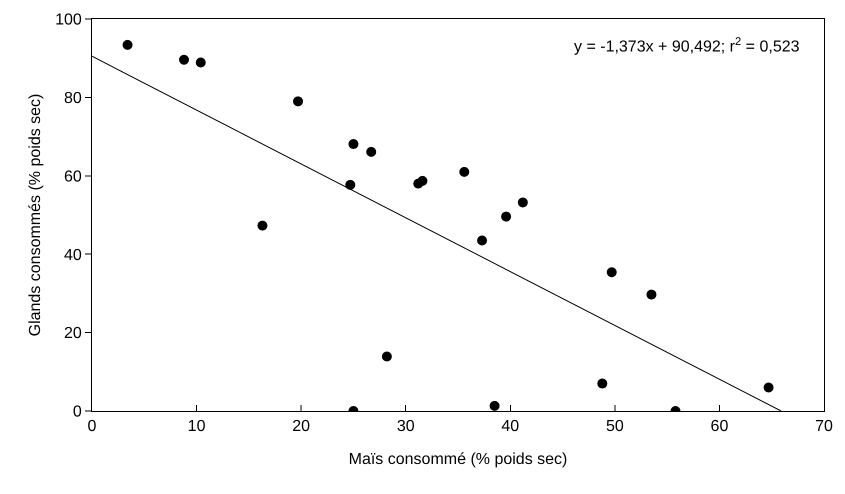 The image size is (845, 494). I want to click on x-axis-title: Maïs consommé (% poids sec), so click(458, 459).